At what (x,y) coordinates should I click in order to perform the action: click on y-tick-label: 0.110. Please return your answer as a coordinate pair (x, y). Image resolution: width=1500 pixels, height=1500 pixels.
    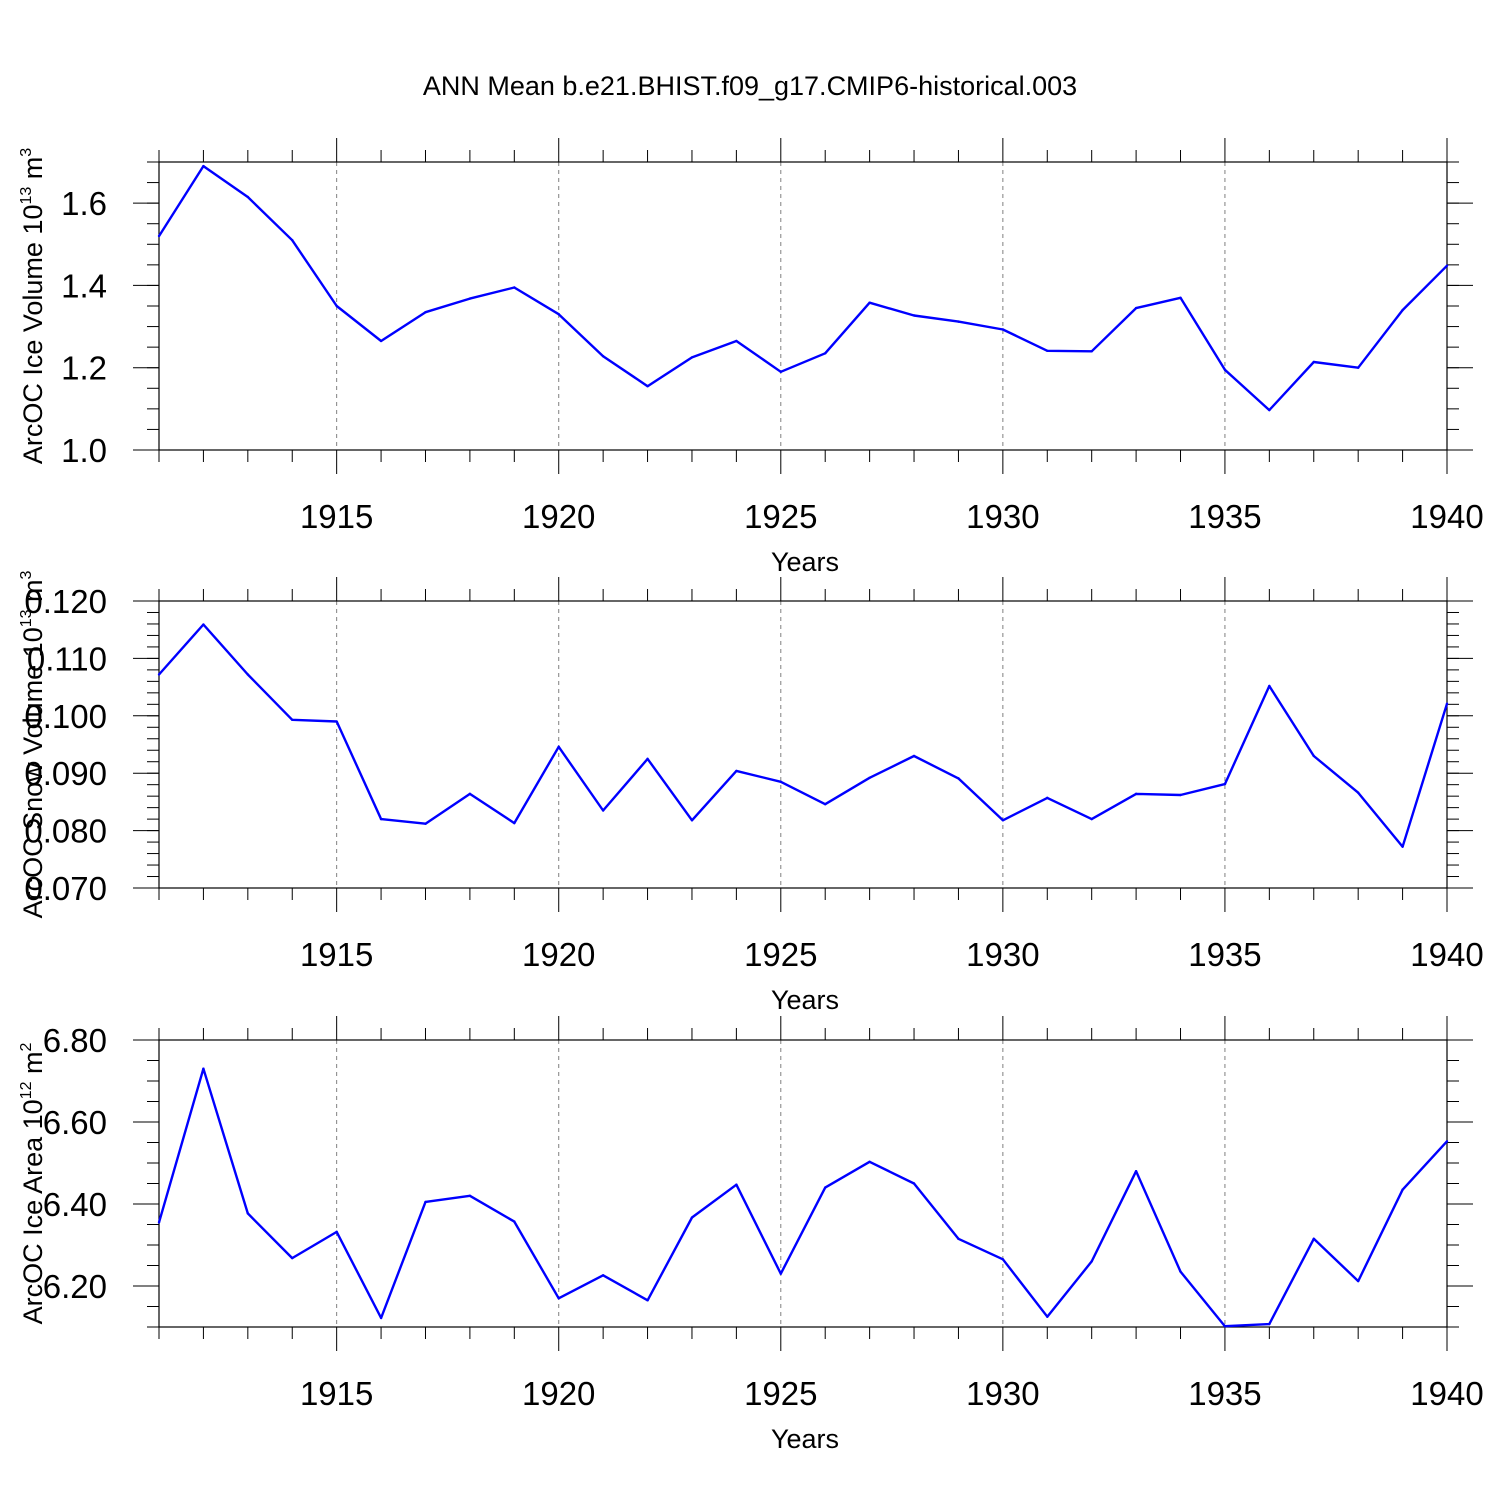
    Looking at the image, I should click on (67, 658).